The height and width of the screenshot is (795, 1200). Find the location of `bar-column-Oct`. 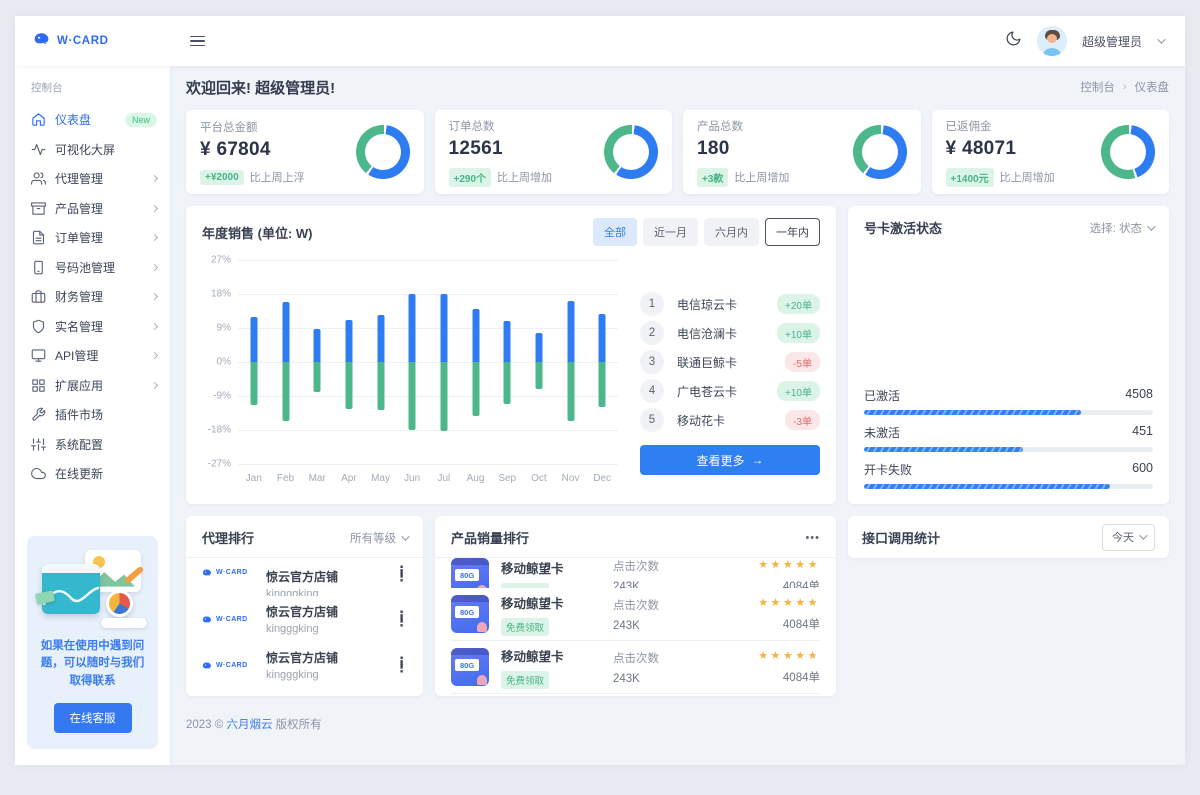

bar-column-Oct is located at coordinates (539, 362).